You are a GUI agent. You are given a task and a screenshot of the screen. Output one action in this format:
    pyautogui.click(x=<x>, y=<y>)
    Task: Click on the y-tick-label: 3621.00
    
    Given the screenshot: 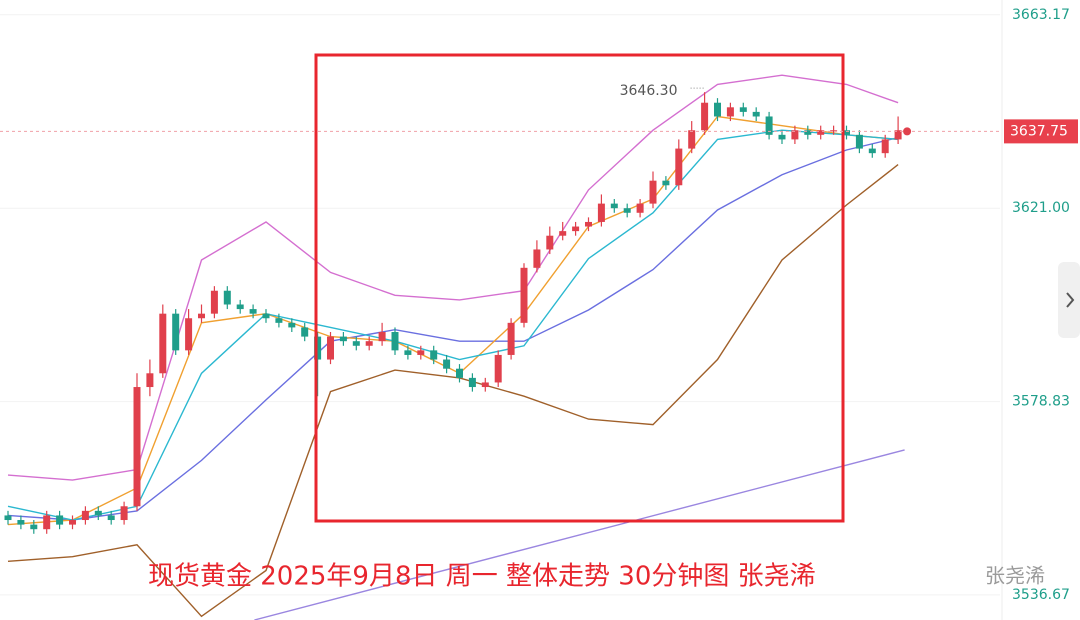 What is the action you would take?
    pyautogui.click(x=1041, y=208)
    